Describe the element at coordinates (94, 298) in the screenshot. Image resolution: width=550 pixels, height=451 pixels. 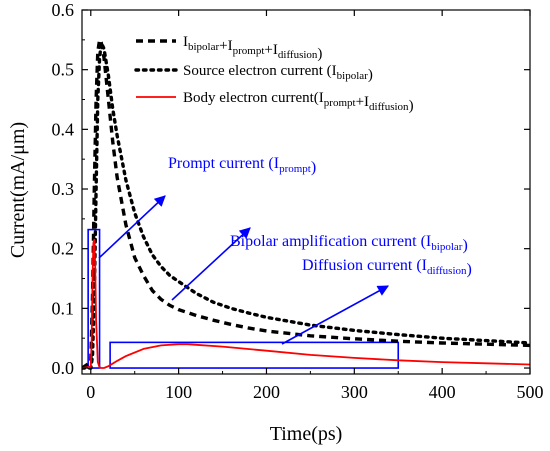
I see `highlight-box-prompt-box` at that location.